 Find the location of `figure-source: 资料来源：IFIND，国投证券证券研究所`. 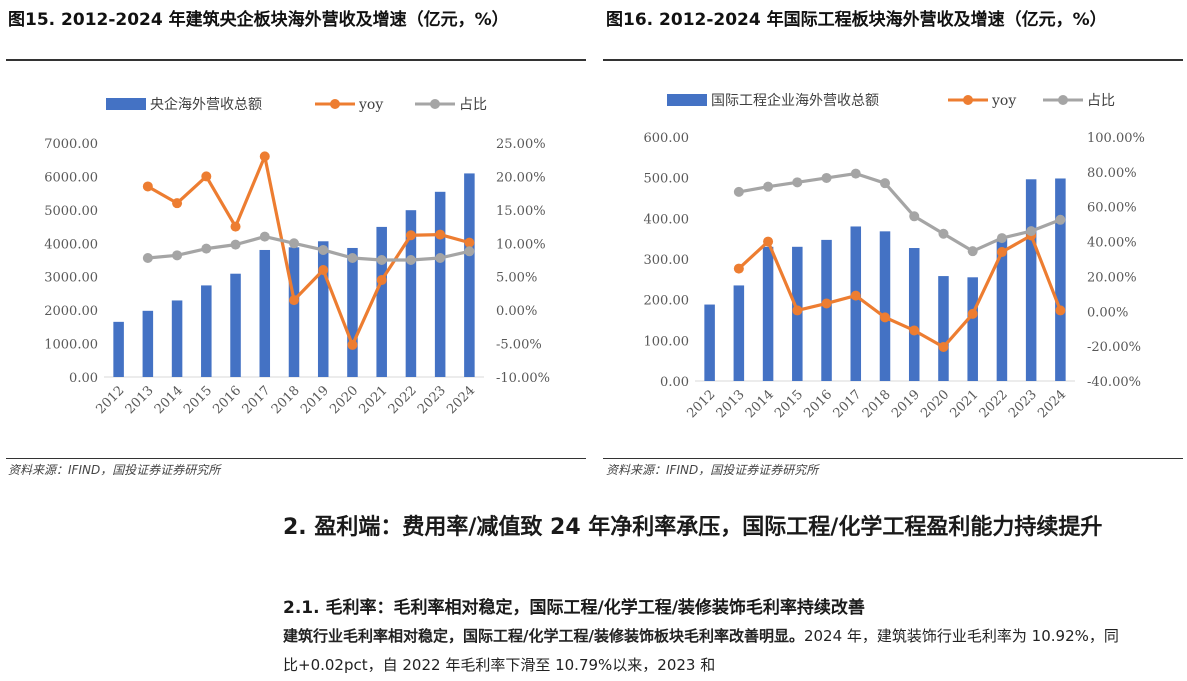

figure-source: 资料来源：IFIND，国投证券证券研究所 is located at coordinates (114, 470).